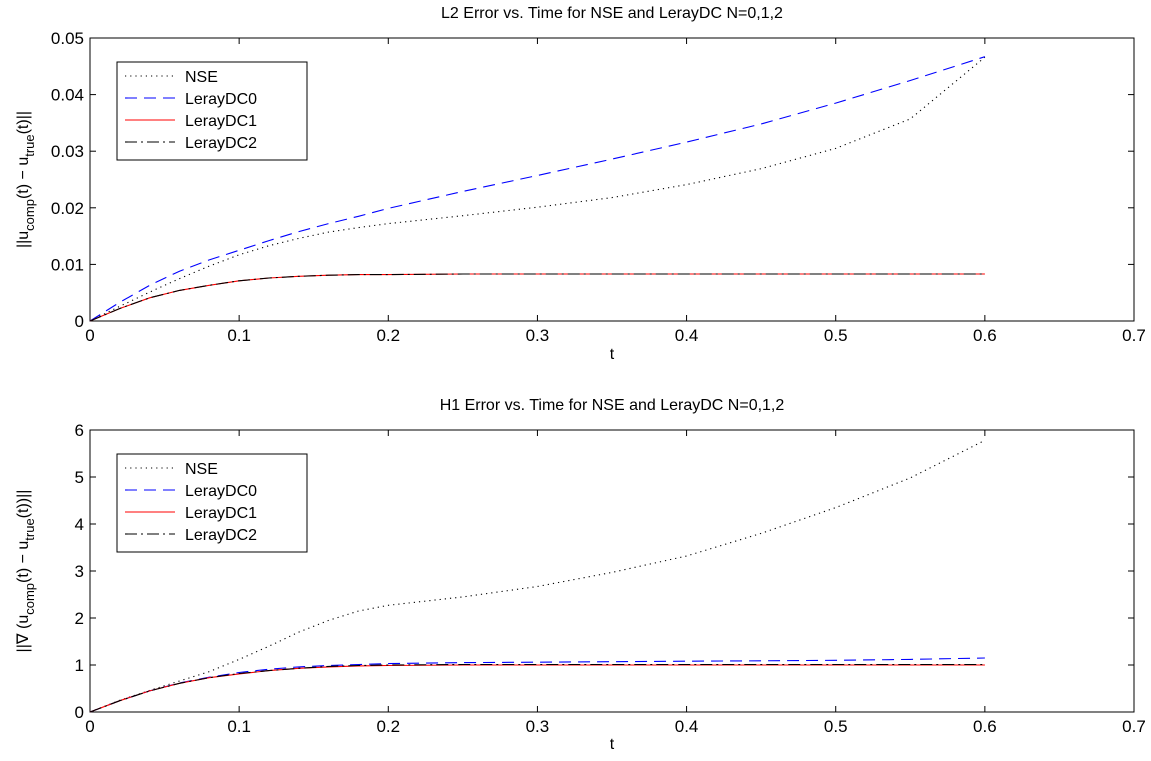  What do you see at coordinates (23, 634) in the screenshot?
I see `y-label-part: ||∇ (u` at bounding box center [23, 634].